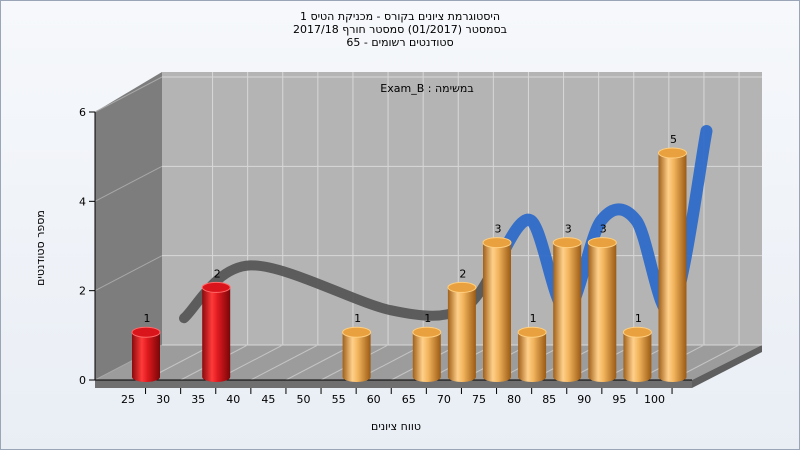 This screenshot has height=450, width=800. What do you see at coordinates (400, 29) in the screenshot?
I see `chart-title-line-2: בסמסטר (01/2017) סמסטר חורף 2017/18` at bounding box center [400, 29].